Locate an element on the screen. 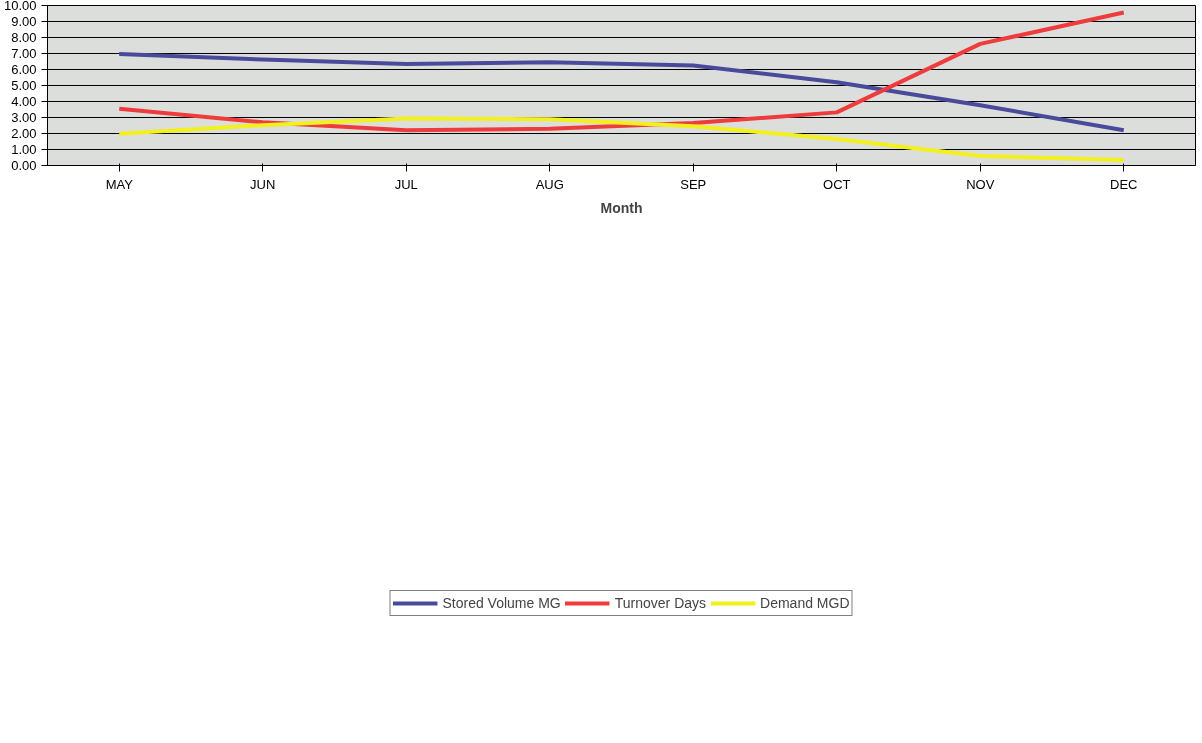 Image resolution: width=1202 pixels, height=743 pixels. y-tick-label: 7.00 is located at coordinates (24, 53).